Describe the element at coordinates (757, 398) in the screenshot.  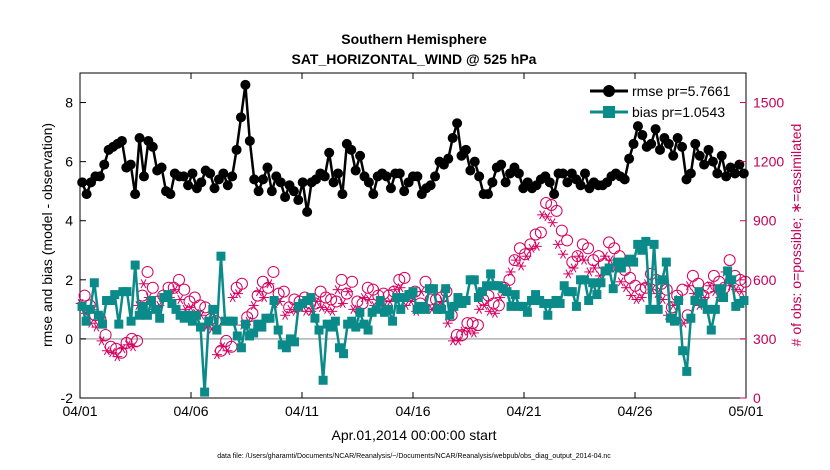
I see `y2-tick-label: 0` at that location.